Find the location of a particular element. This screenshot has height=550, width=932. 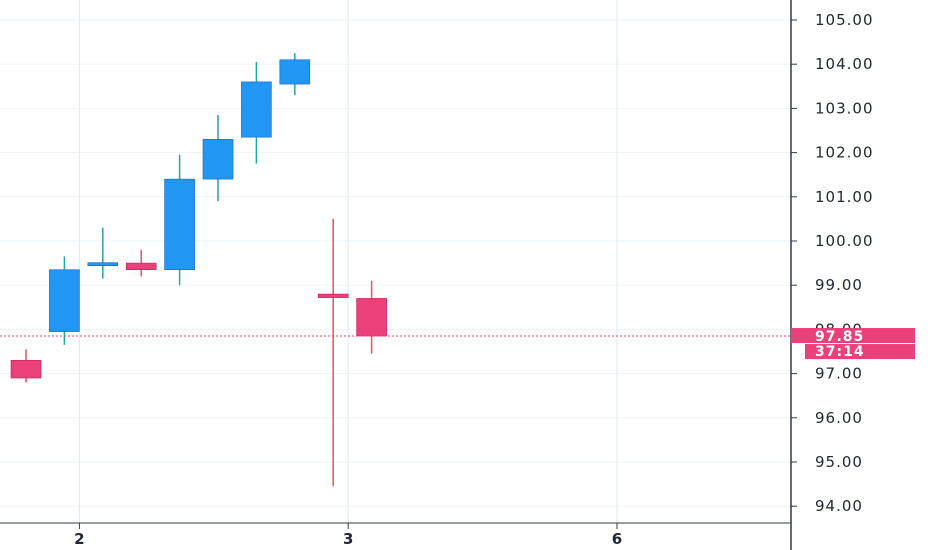

price-badges: 97.85 37:14 is located at coordinates (853, 344).